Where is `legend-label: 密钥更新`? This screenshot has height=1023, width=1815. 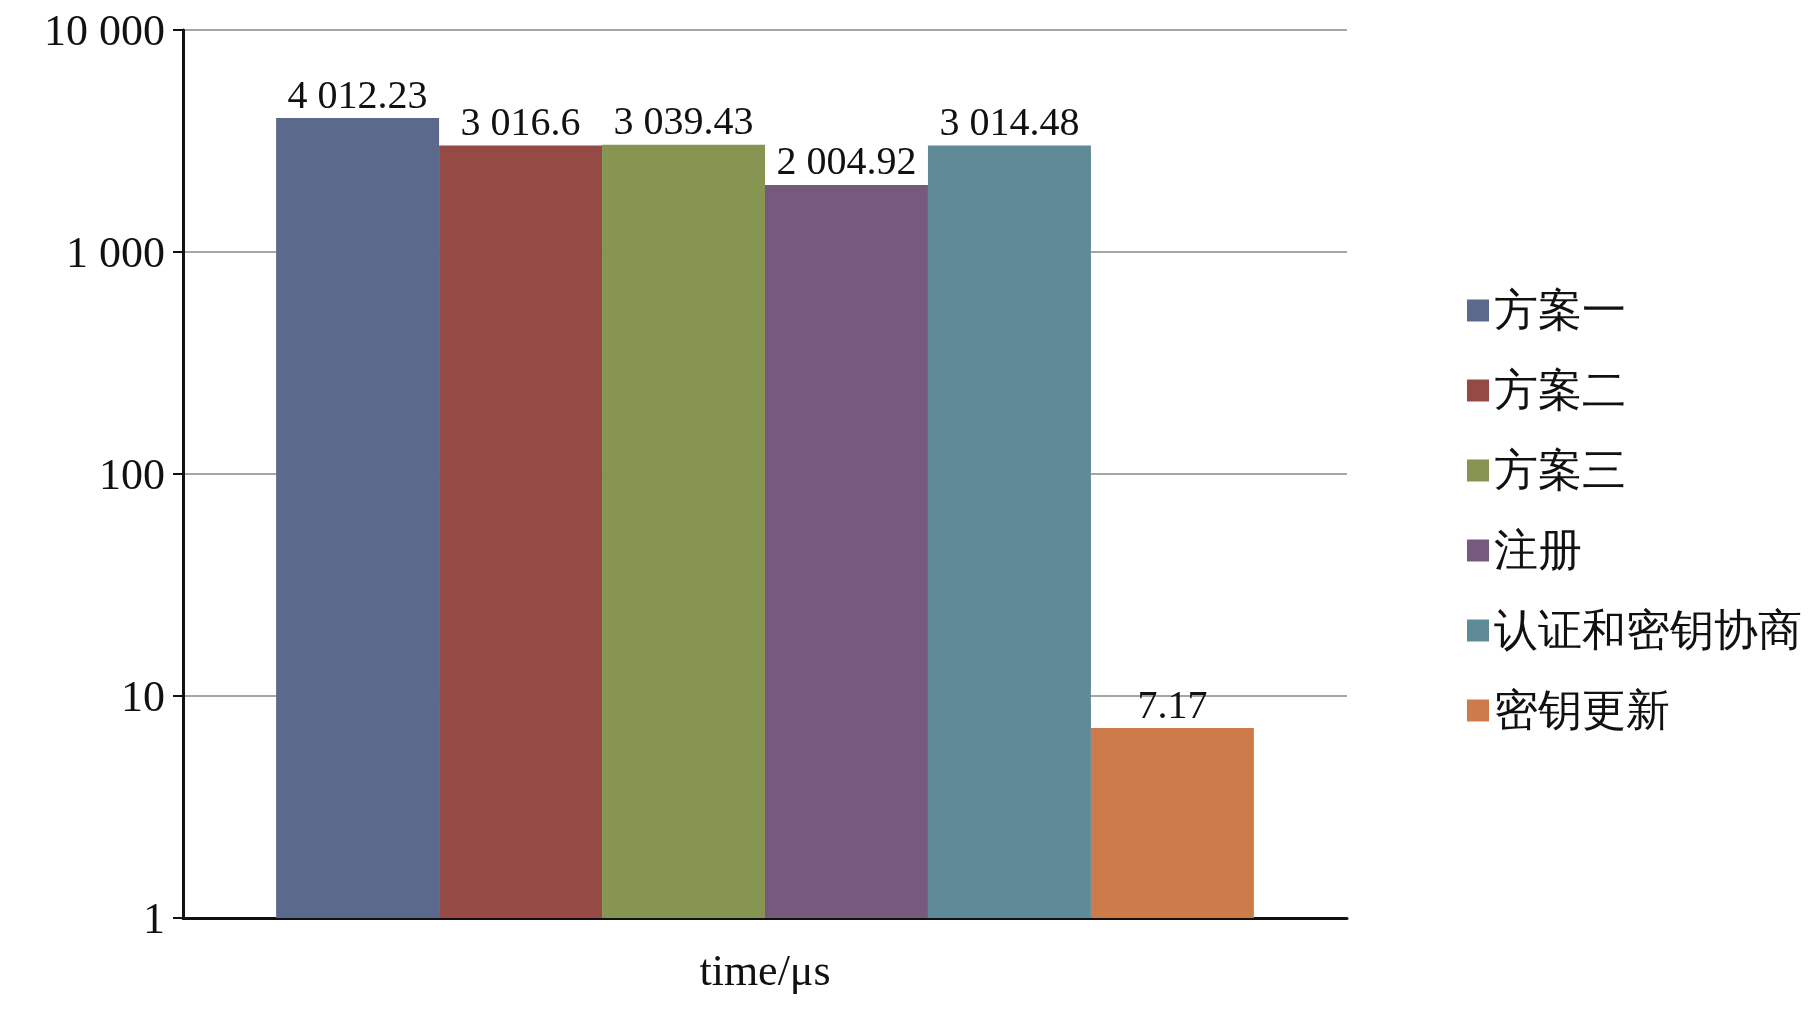
legend-label: 密钥更新 is located at coordinates (1582, 710).